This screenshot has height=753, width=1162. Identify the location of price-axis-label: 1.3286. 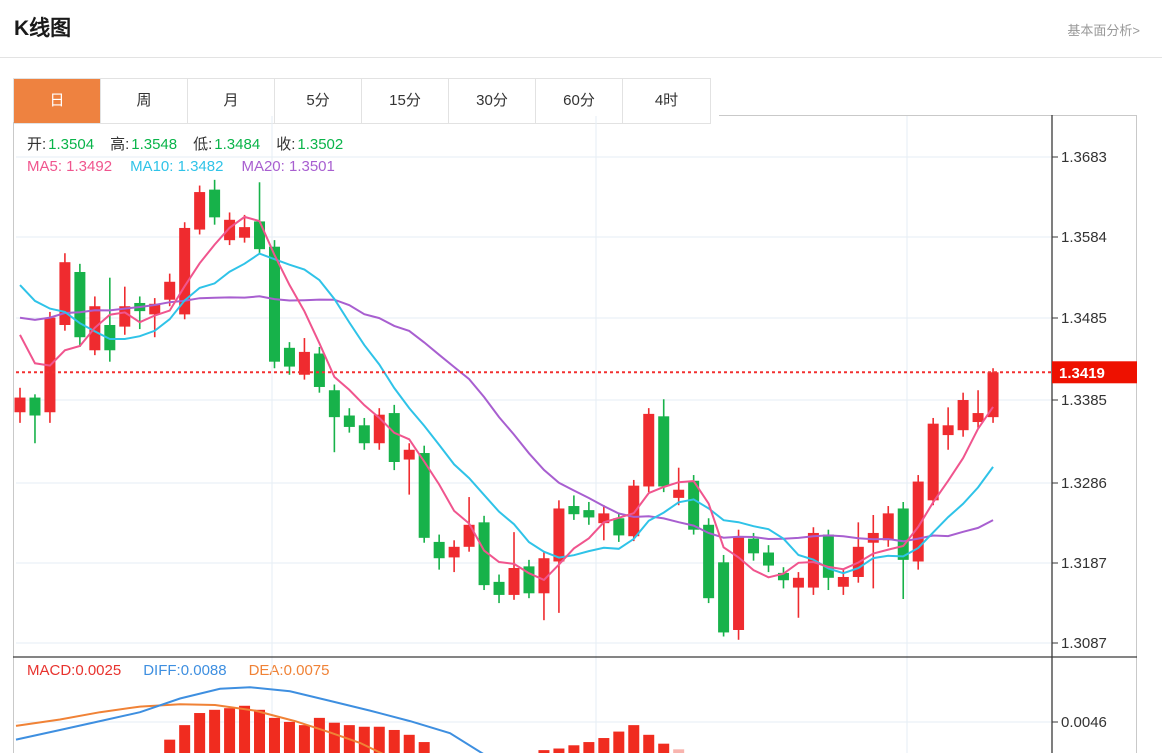
(1084, 483).